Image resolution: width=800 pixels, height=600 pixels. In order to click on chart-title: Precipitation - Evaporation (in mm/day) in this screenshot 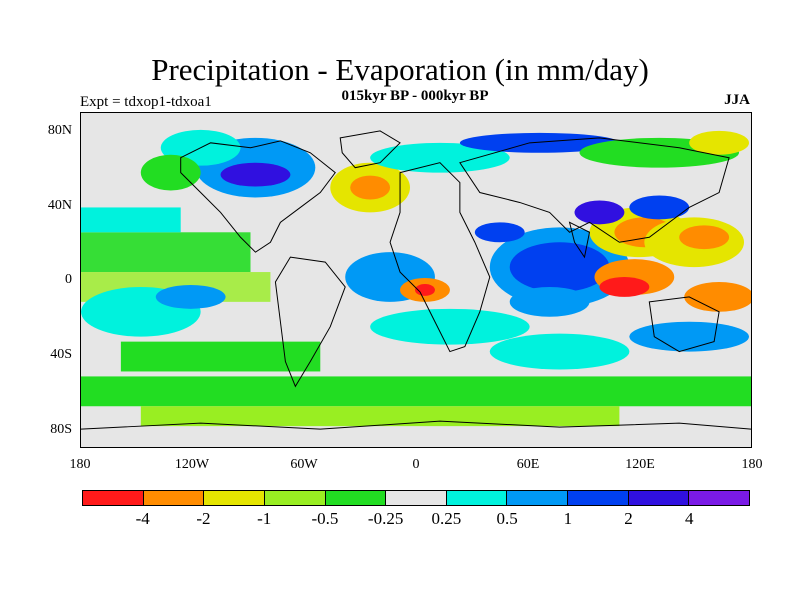, I will do `click(400, 69)`.